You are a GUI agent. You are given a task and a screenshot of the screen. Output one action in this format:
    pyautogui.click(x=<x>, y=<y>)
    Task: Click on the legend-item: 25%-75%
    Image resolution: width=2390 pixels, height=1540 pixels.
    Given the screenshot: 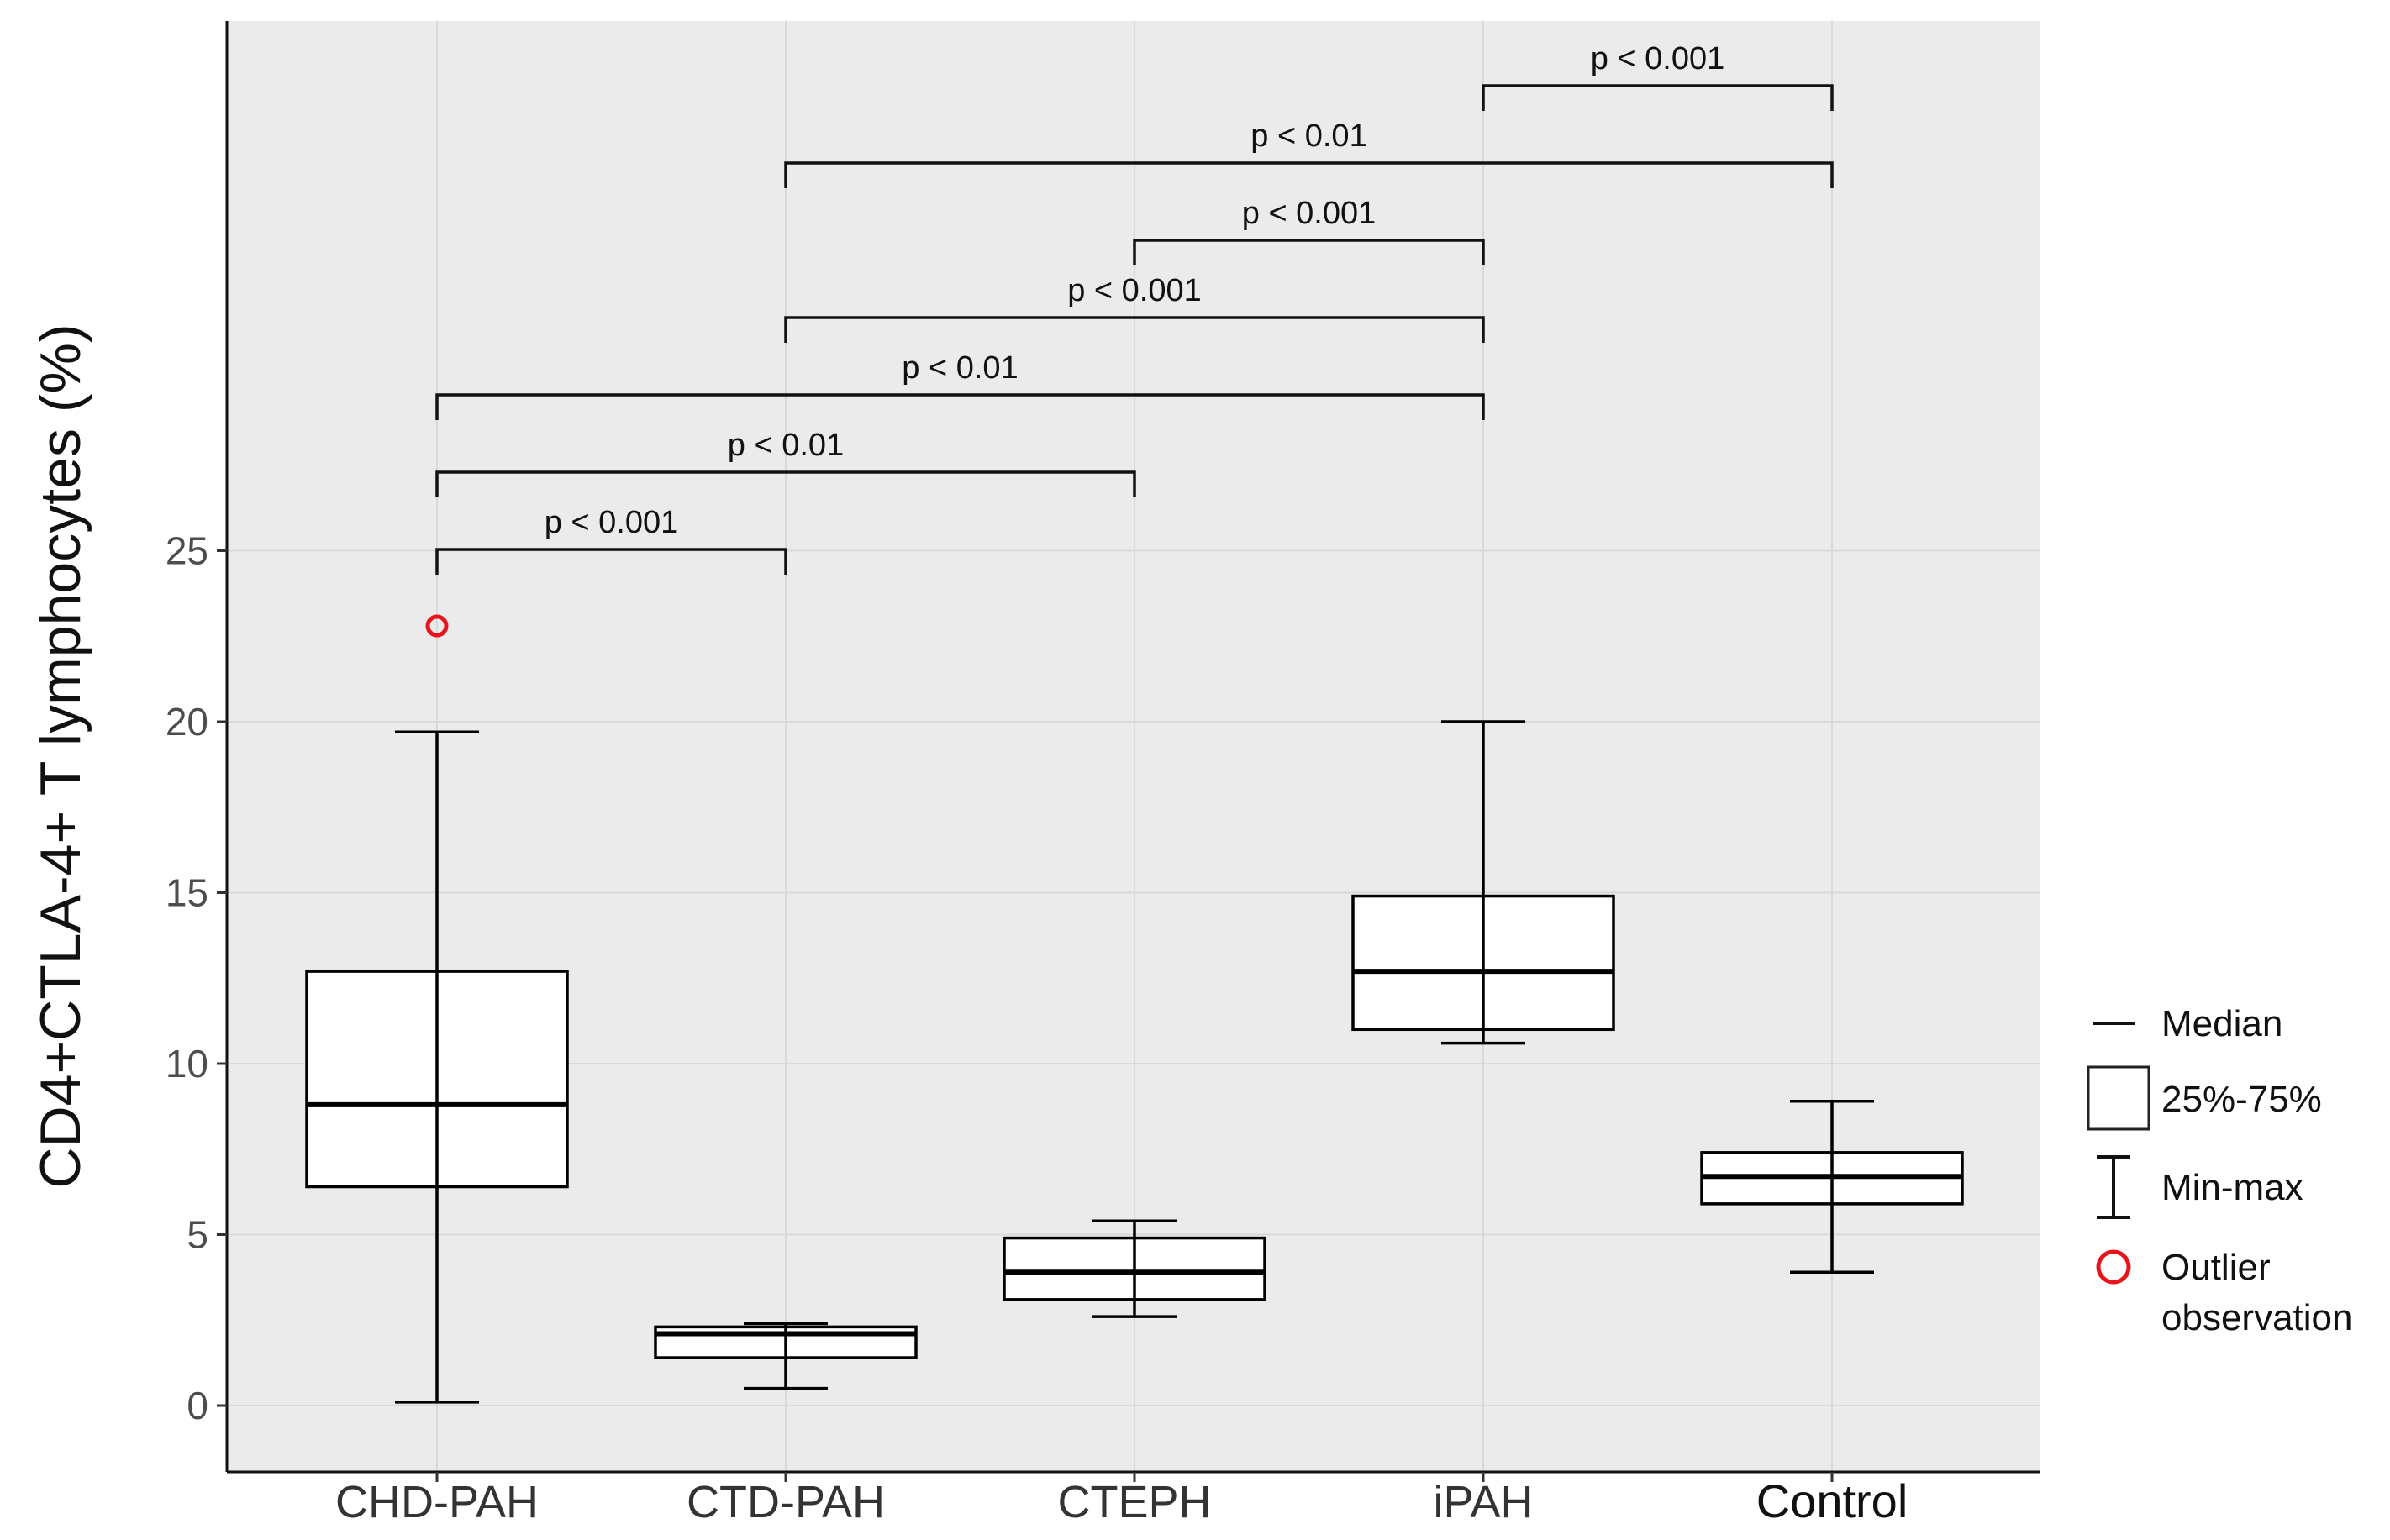 What is the action you would take?
    pyautogui.click(x=2204, y=1098)
    